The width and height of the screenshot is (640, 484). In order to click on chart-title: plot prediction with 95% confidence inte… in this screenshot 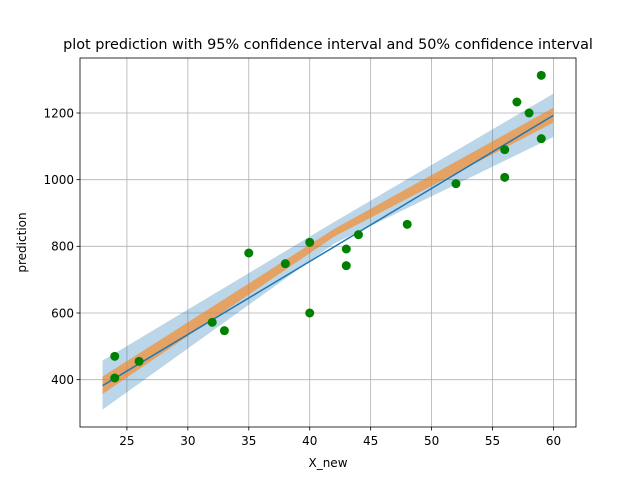, I will do `click(328, 45)`.